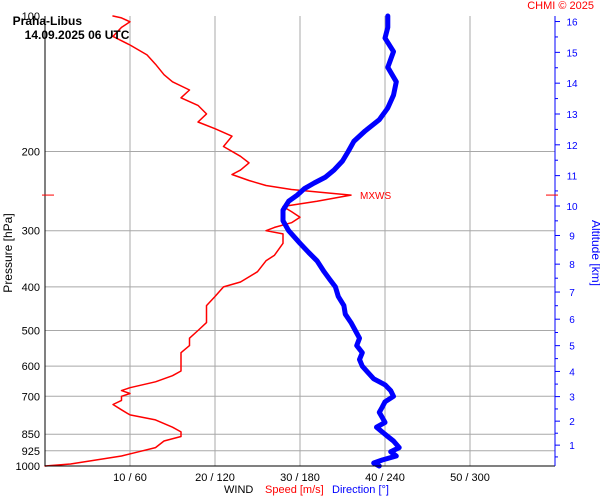 The width and height of the screenshot is (600, 500). What do you see at coordinates (31, 397) in the screenshot?
I see `pressure-tick-label: 700` at bounding box center [31, 397].